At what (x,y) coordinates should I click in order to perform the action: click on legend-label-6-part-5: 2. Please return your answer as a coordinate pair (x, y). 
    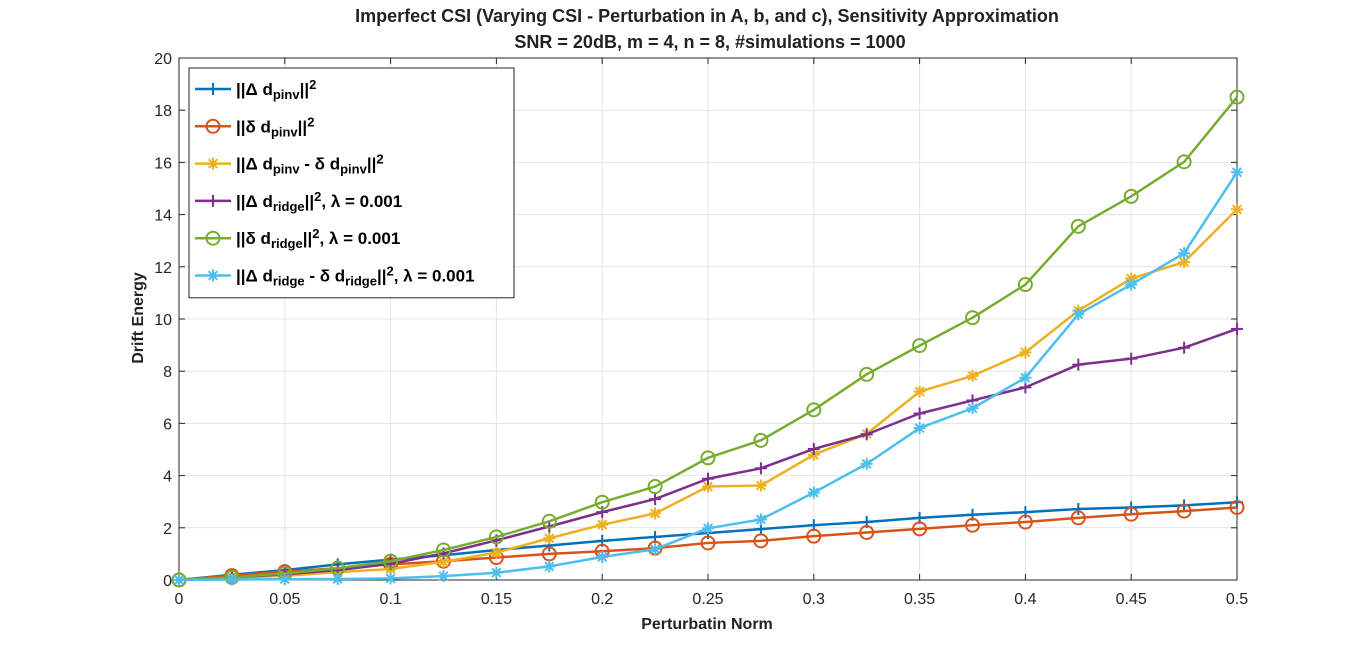
    Looking at the image, I should click on (389, 271).